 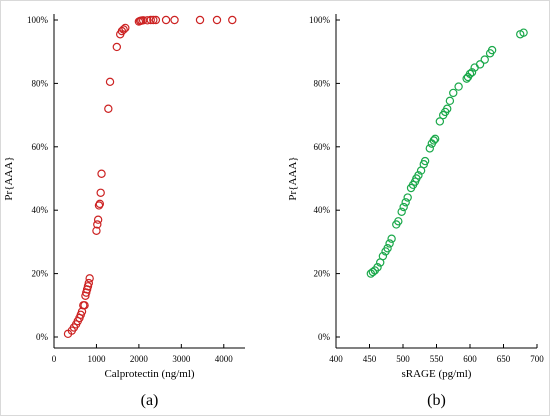 What do you see at coordinates (149, 374) in the screenshot?
I see `x-axis-title: Calprotectin (ng/ml)` at bounding box center [149, 374].